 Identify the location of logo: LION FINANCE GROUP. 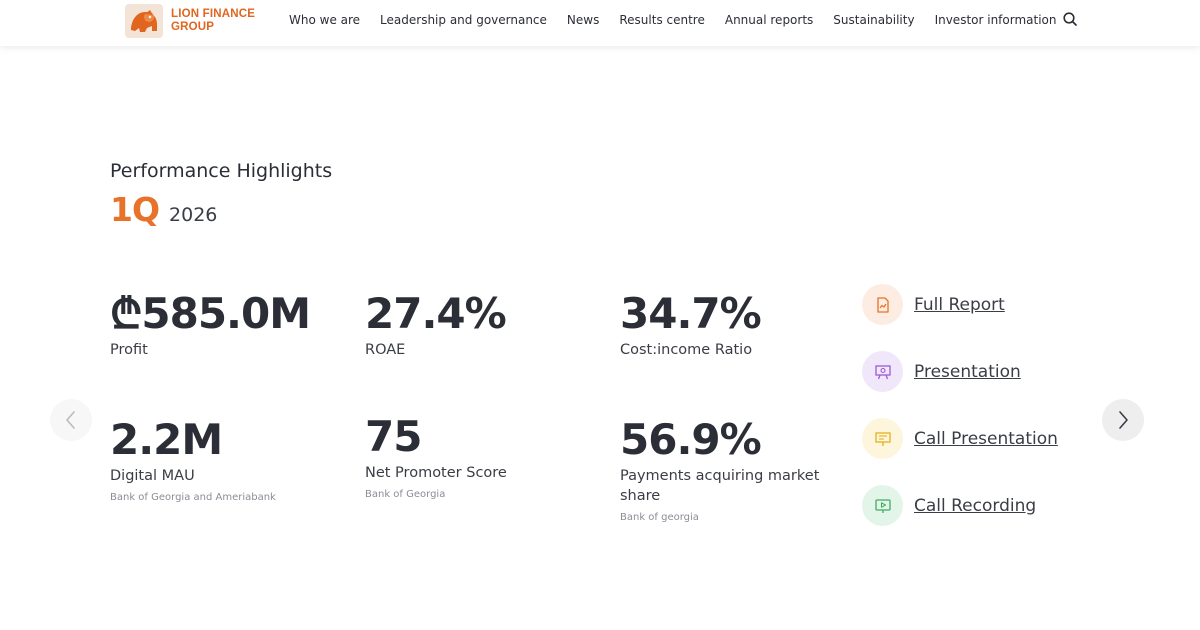
(190, 21).